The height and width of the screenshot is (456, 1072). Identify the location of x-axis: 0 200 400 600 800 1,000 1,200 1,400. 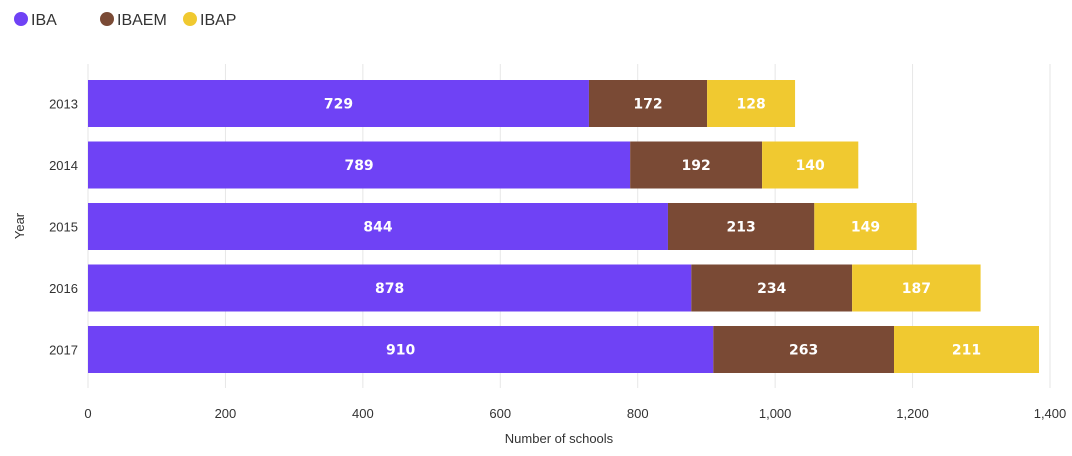
(575, 413).